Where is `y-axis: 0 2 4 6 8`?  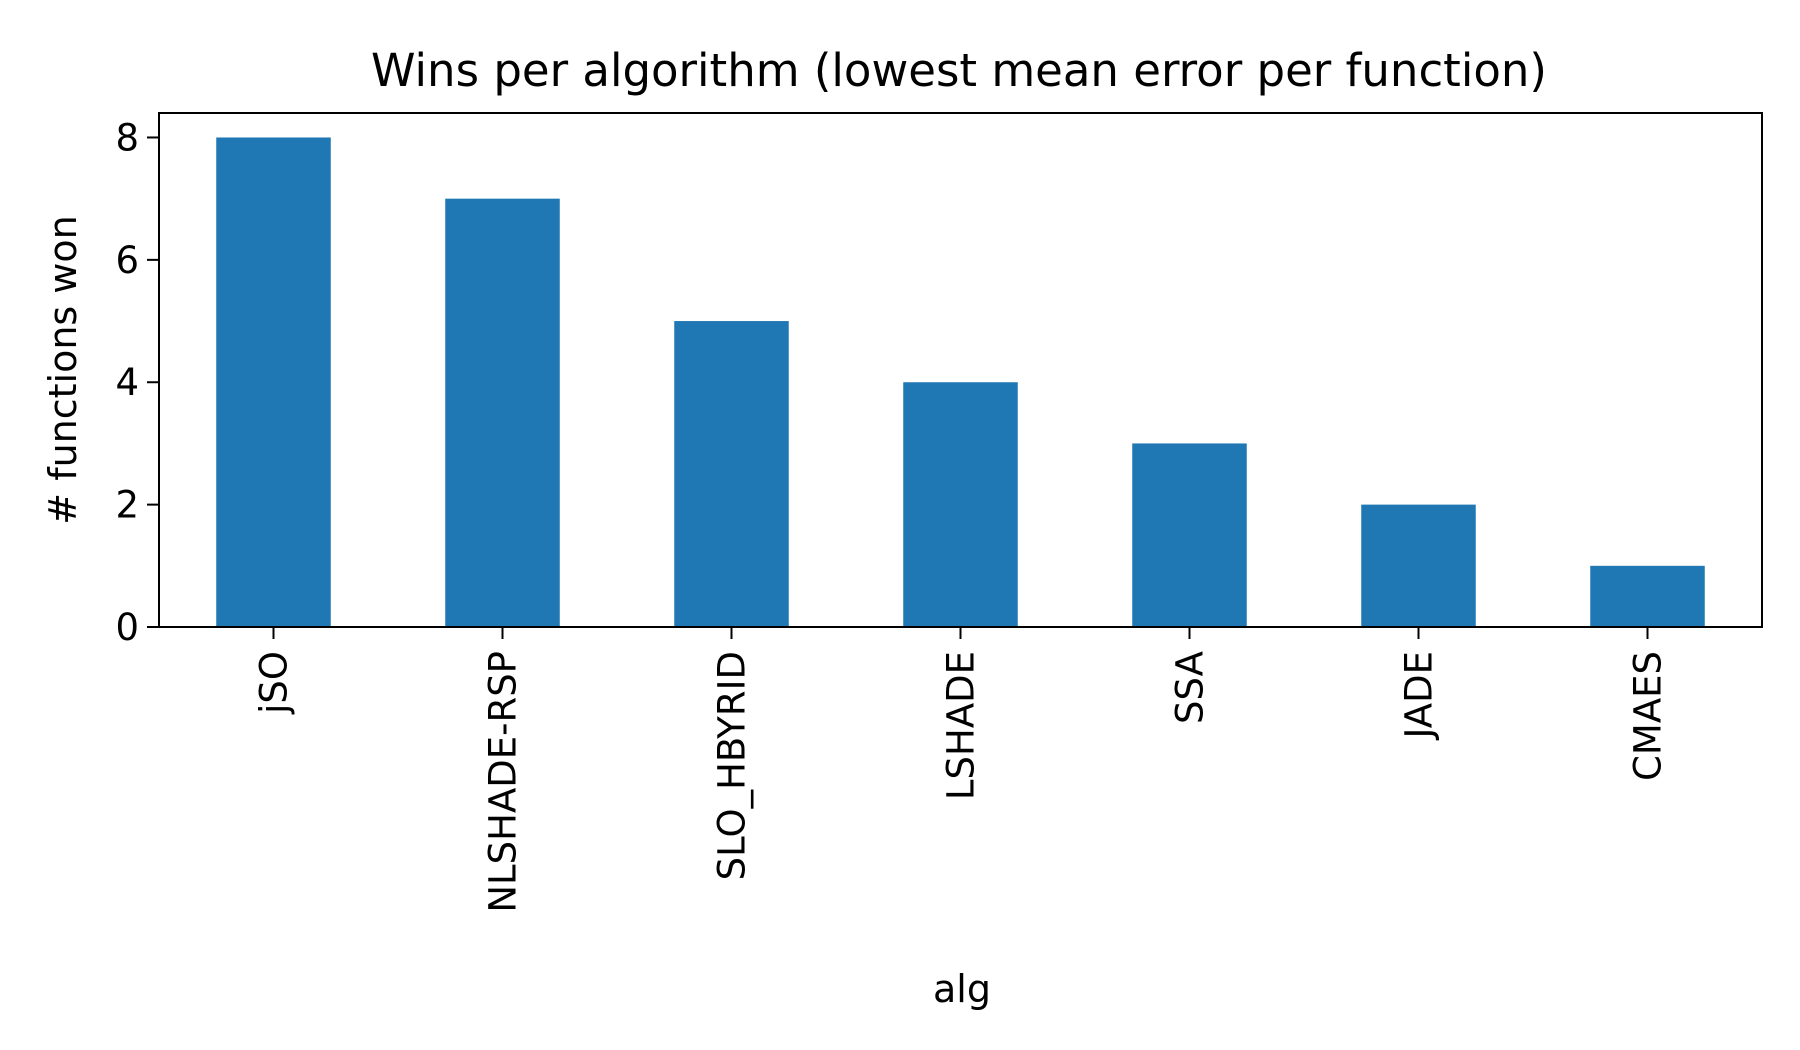 y-axis: 0 2 4 6 8 is located at coordinates (137, 382).